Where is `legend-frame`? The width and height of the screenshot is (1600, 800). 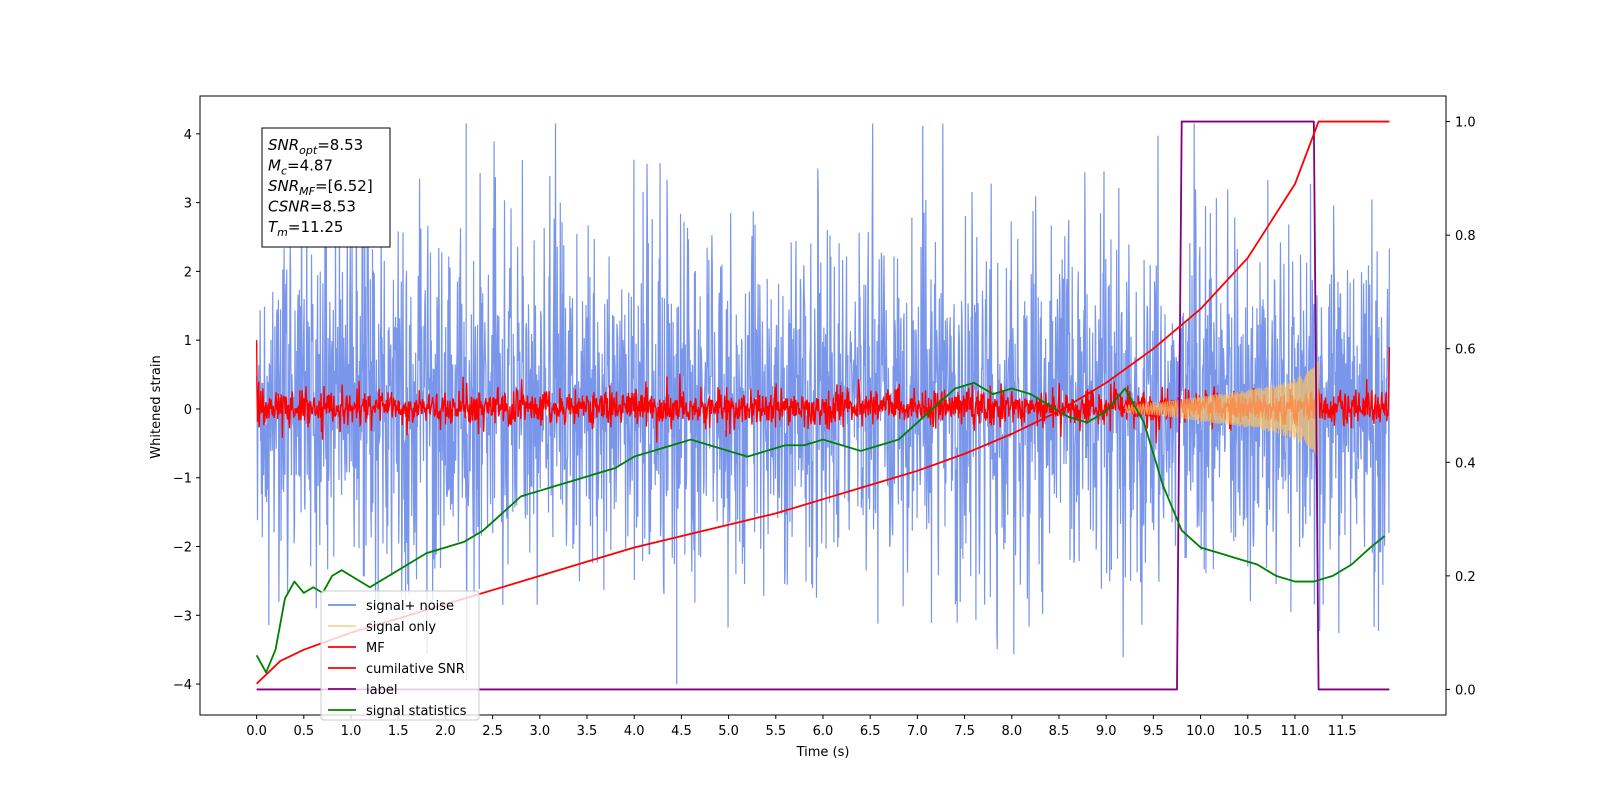
legend-frame is located at coordinates (400, 655).